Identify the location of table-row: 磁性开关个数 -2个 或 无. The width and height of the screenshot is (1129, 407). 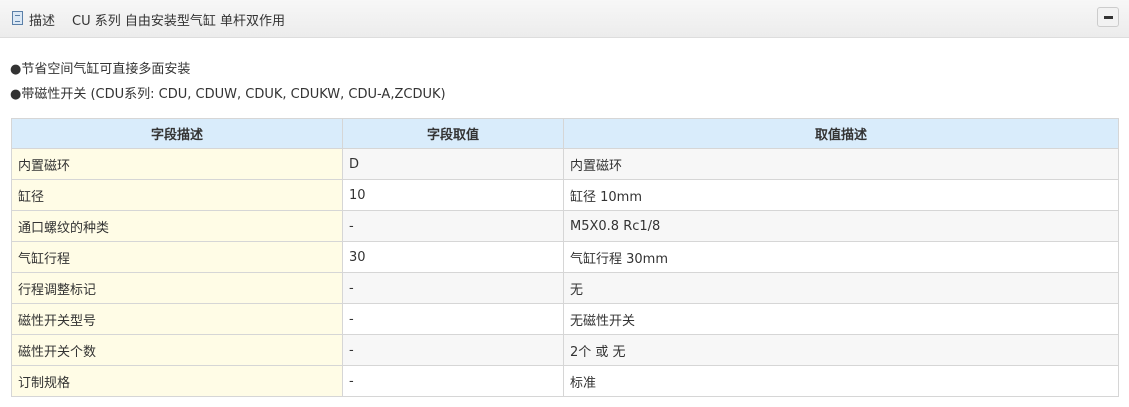
(565, 350).